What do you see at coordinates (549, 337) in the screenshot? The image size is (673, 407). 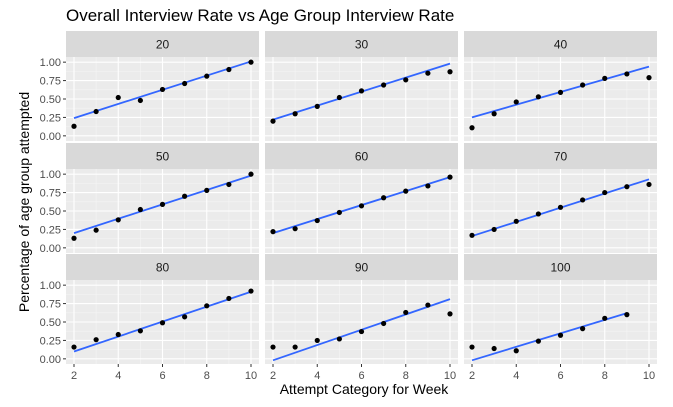 I see `fit-line` at bounding box center [549, 337].